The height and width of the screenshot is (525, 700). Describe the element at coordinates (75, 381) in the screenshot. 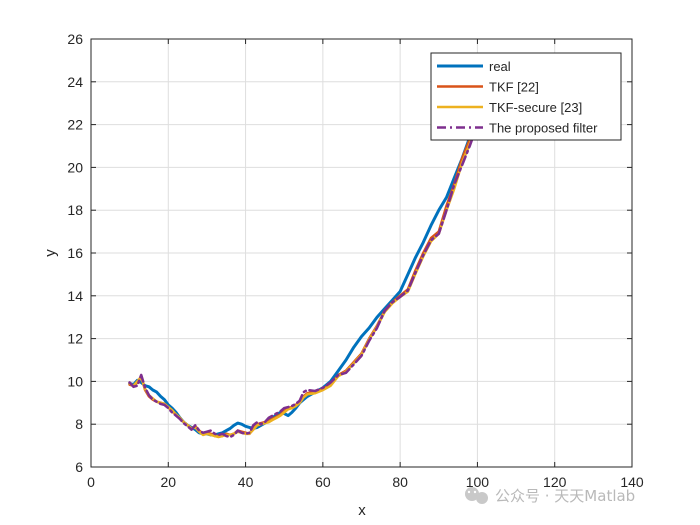

I see `y-tick-label: 10` at that location.